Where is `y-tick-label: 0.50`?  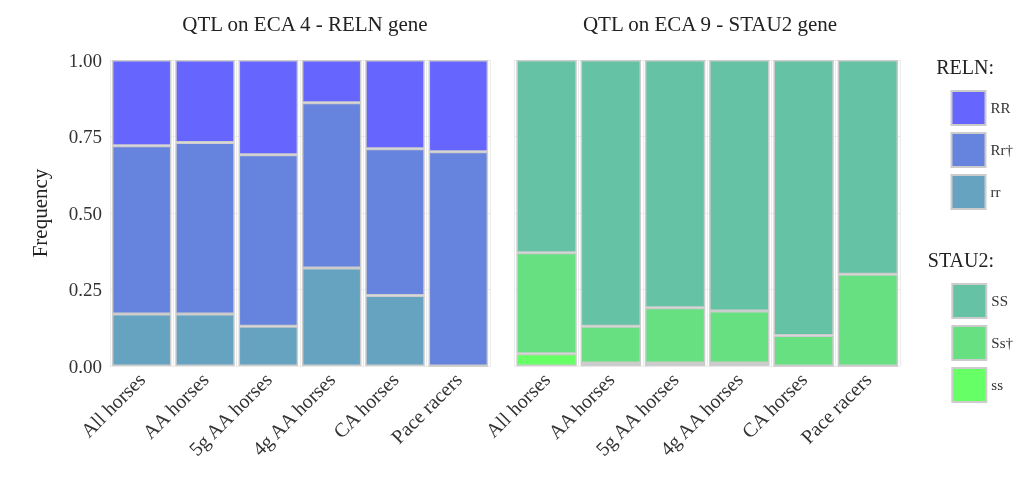 y-tick-label: 0.50 is located at coordinates (85, 213).